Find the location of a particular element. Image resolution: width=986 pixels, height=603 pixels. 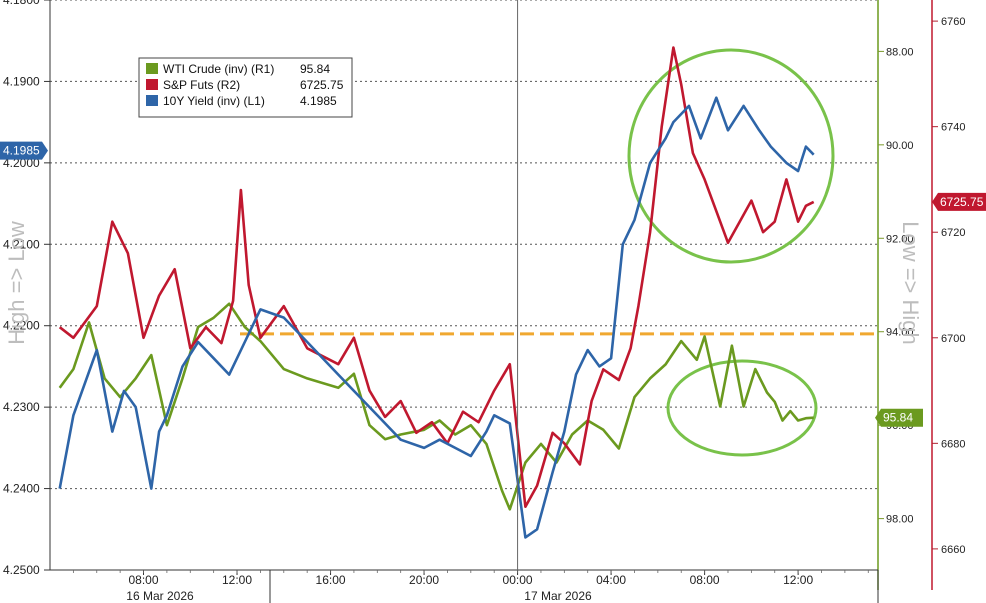

highlight-circle-lower is located at coordinates (742, 408).